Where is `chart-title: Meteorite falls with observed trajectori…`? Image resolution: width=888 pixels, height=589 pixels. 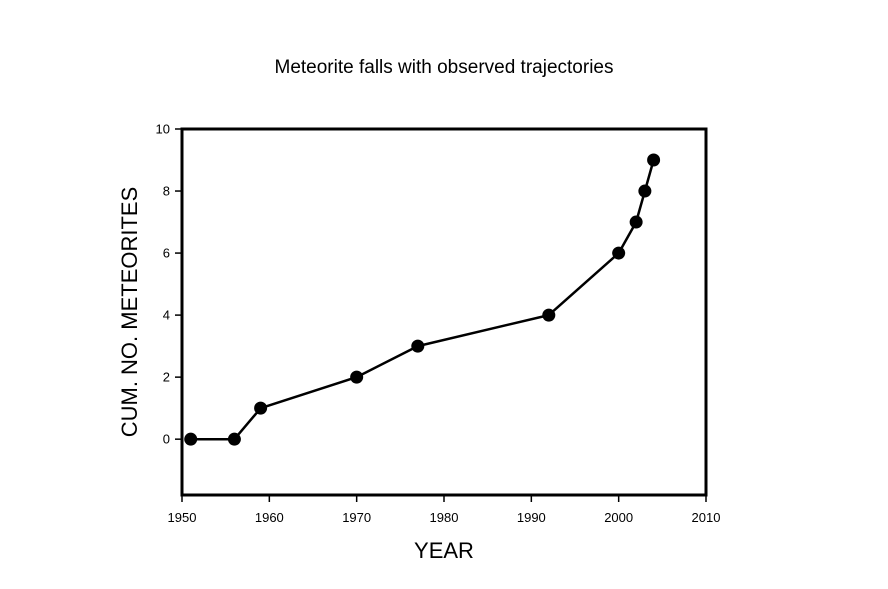
chart-title: Meteorite falls with observed trajectori… is located at coordinates (444, 67).